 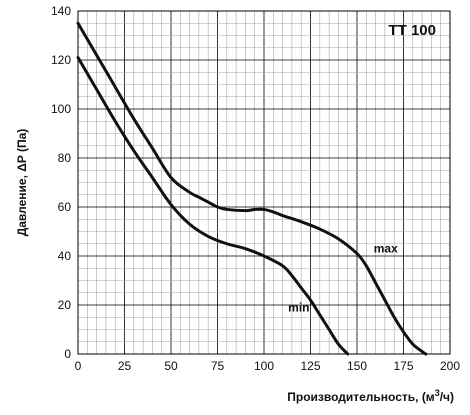 What do you see at coordinates (403, 366) in the screenshot?
I see `x-tick-label: 175` at bounding box center [403, 366].